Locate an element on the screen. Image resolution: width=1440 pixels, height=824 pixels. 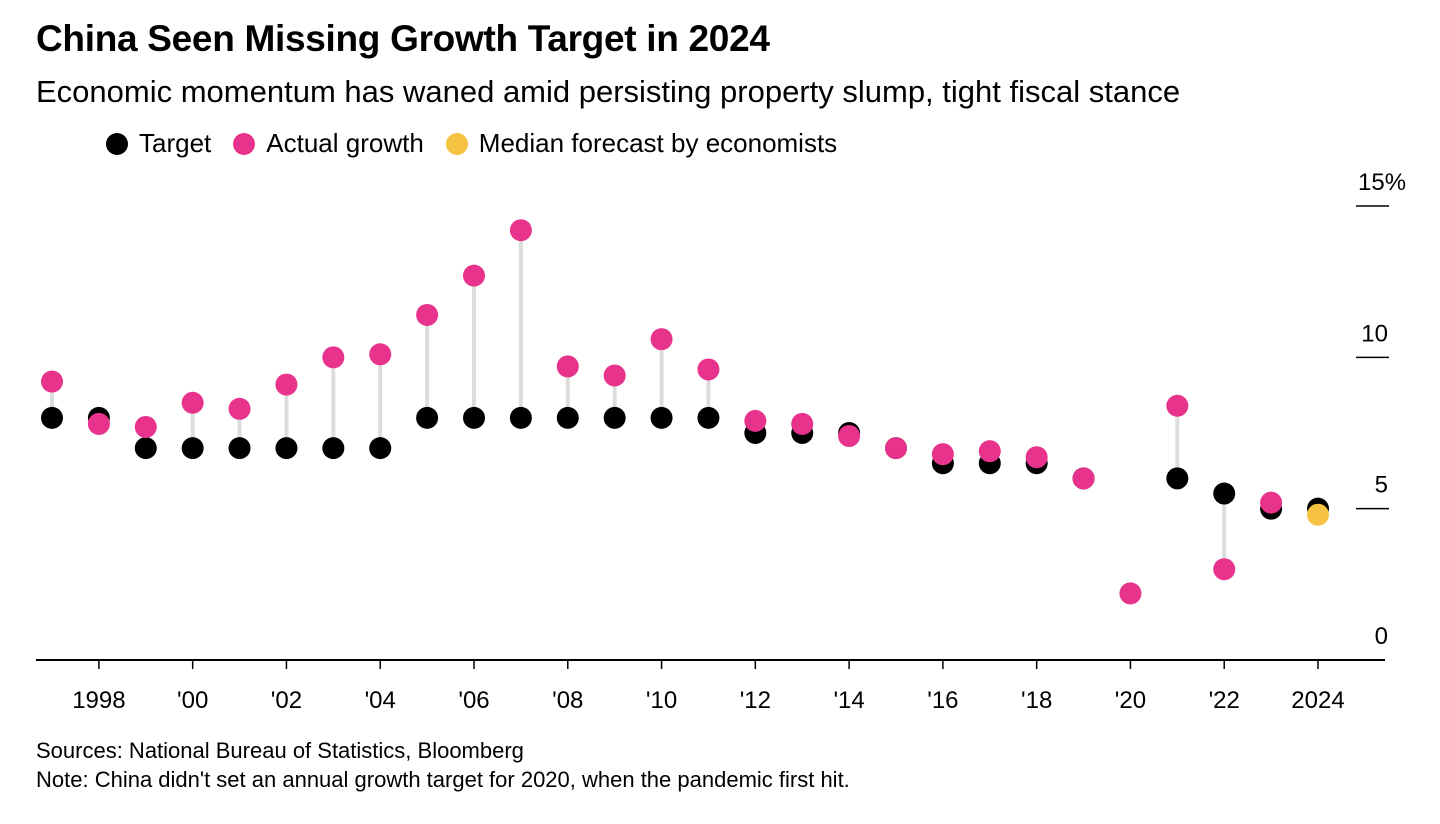
forecast-point-2024 is located at coordinates (1318, 514).